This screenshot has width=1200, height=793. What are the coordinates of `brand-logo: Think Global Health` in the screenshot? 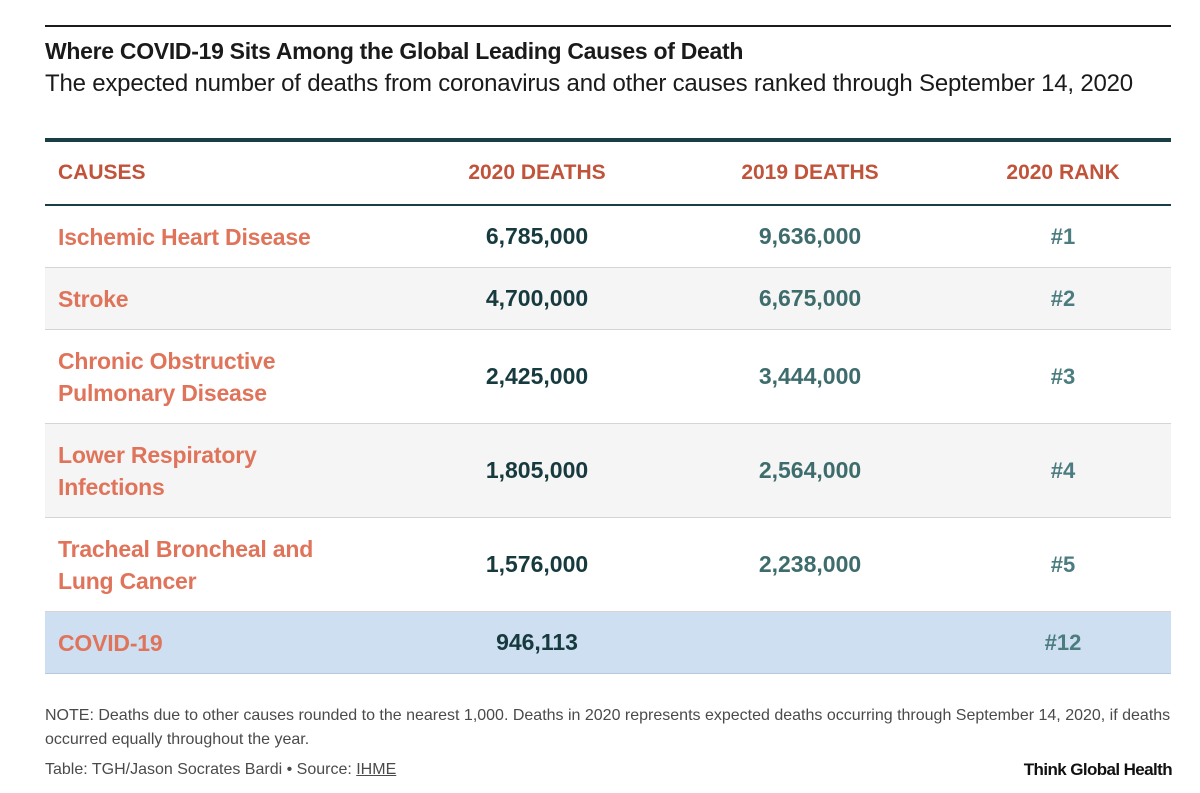 It's located at (1098, 769).